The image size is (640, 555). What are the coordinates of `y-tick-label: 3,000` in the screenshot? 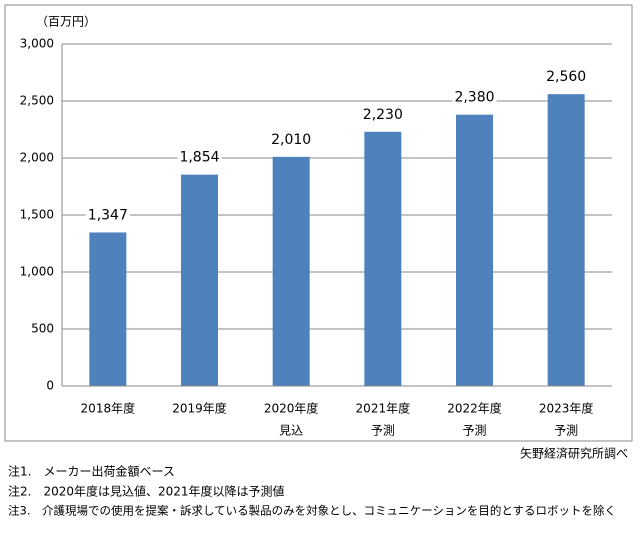 It's located at (37, 44).